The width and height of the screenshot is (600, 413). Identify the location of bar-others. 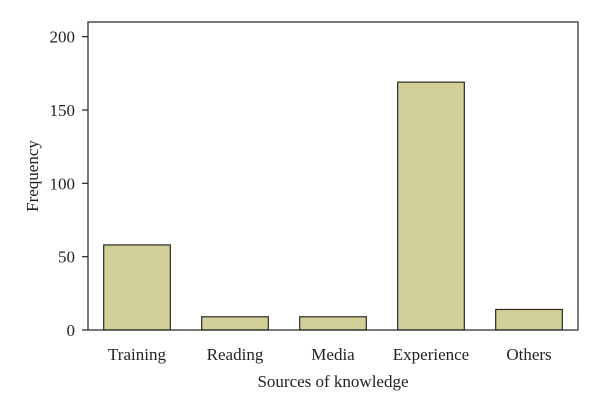
(529, 319).